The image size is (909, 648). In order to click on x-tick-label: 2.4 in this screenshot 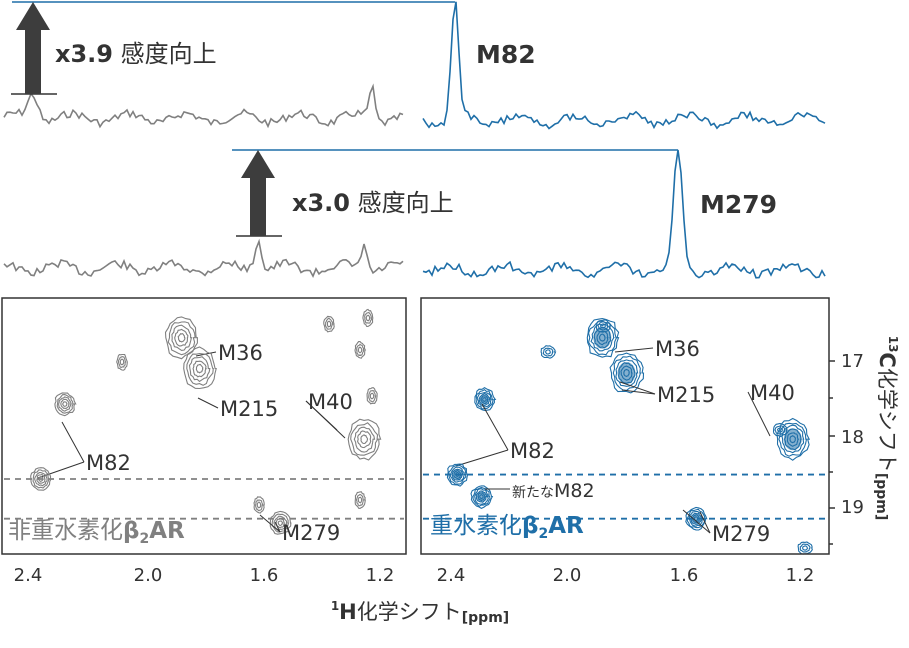, I will do `click(28, 575)`.